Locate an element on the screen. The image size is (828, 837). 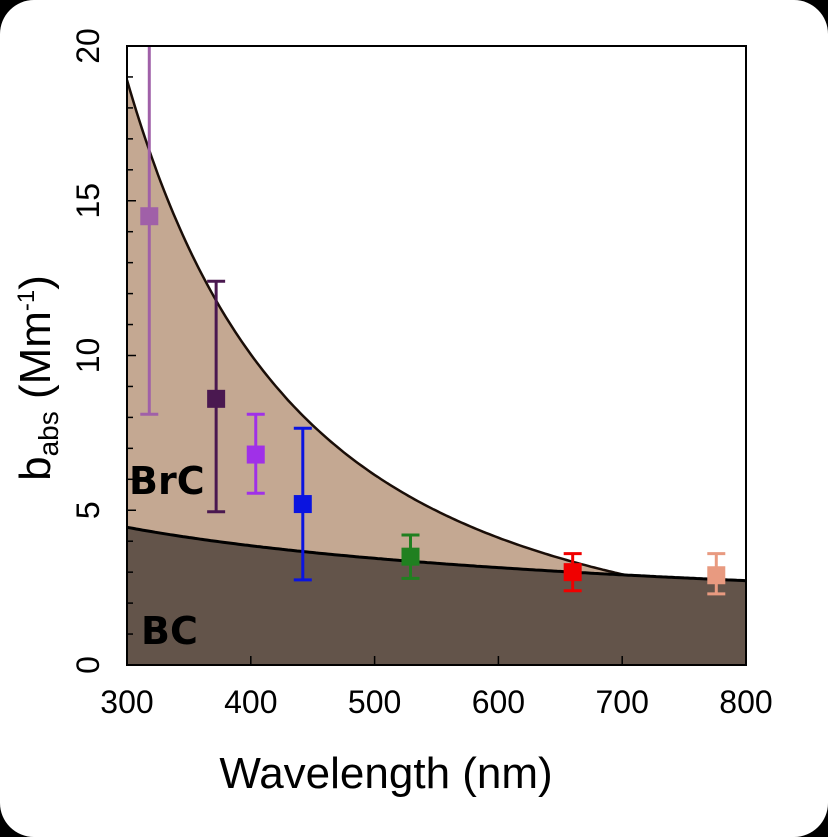
region-label-brc: BrC is located at coordinates (167, 481).